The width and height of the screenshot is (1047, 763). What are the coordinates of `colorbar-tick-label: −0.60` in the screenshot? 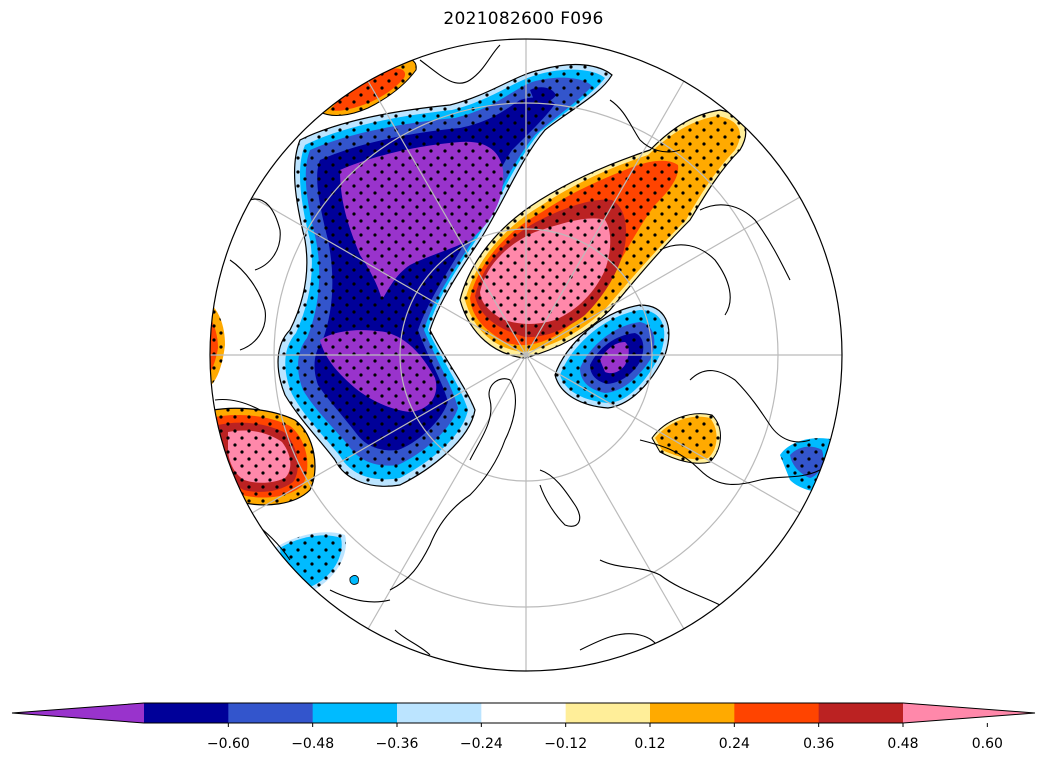 It's located at (228, 744).